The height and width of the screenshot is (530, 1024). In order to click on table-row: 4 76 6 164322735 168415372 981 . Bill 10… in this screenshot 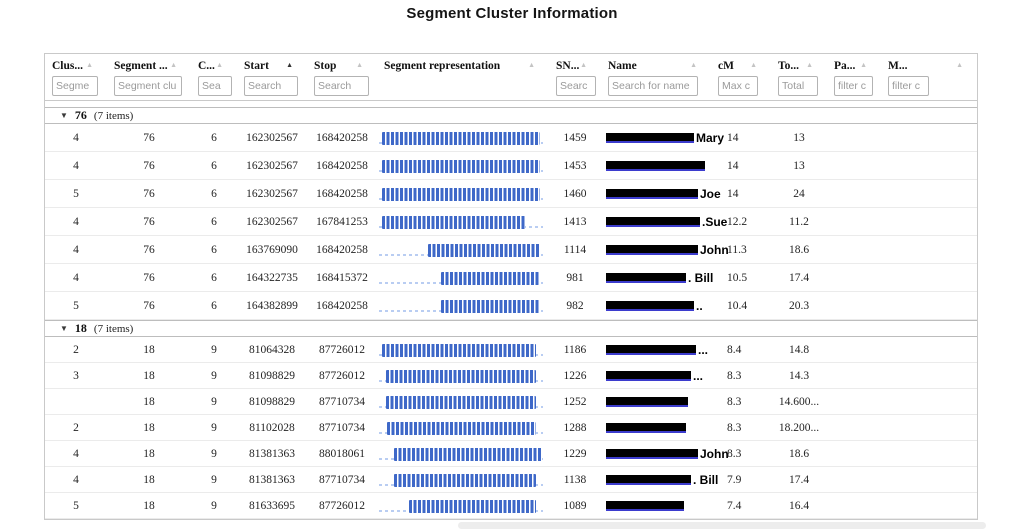, I will do `click(511, 278)`.